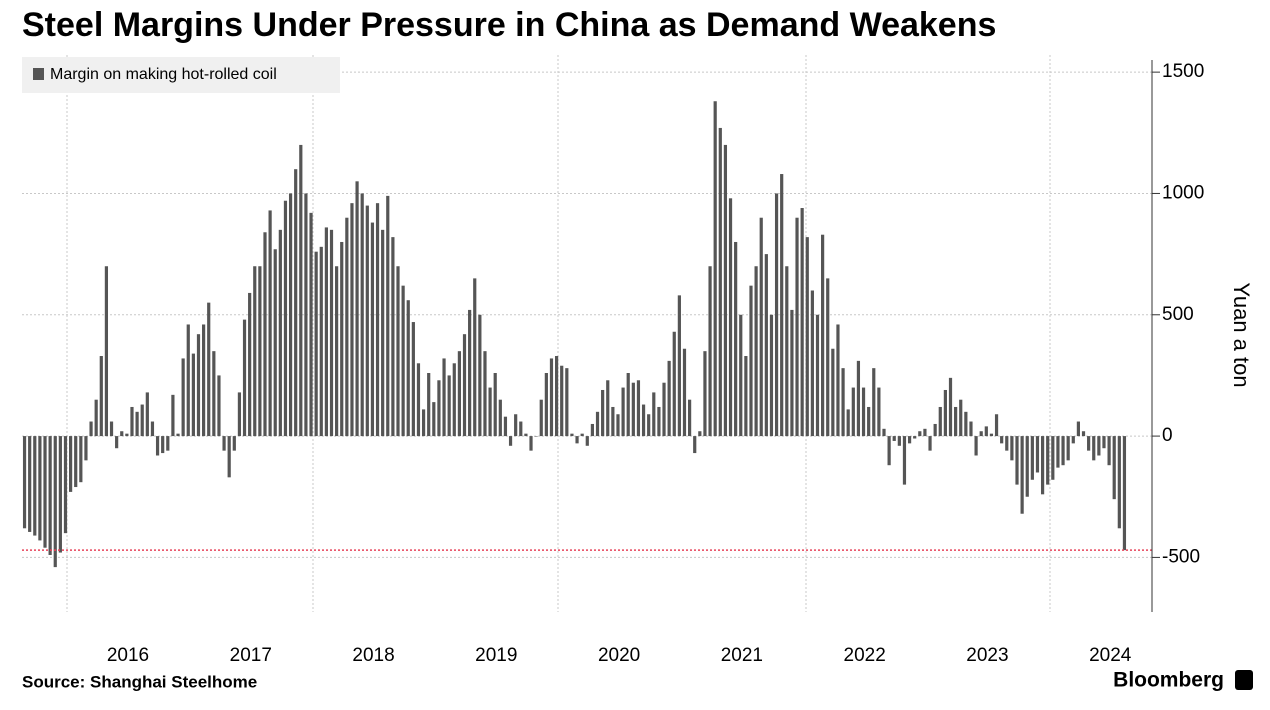 The image size is (1270, 710). Describe the element at coordinates (987, 655) in the screenshot. I see `x-tick-label: 2023` at that location.